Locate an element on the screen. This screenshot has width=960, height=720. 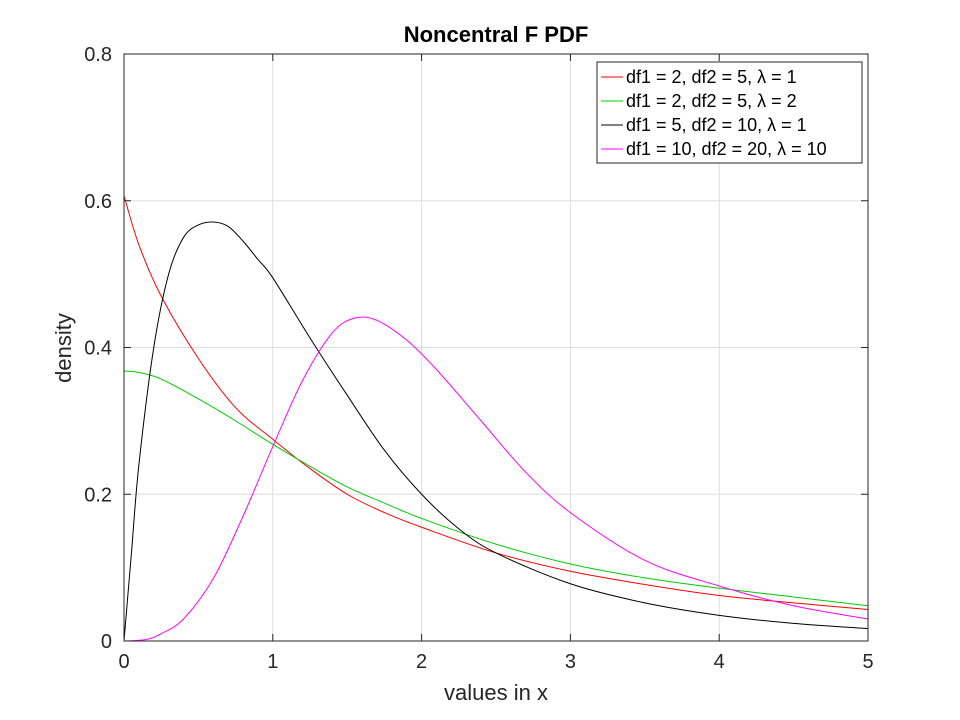
x-tick-label: 2 is located at coordinates (421, 662).